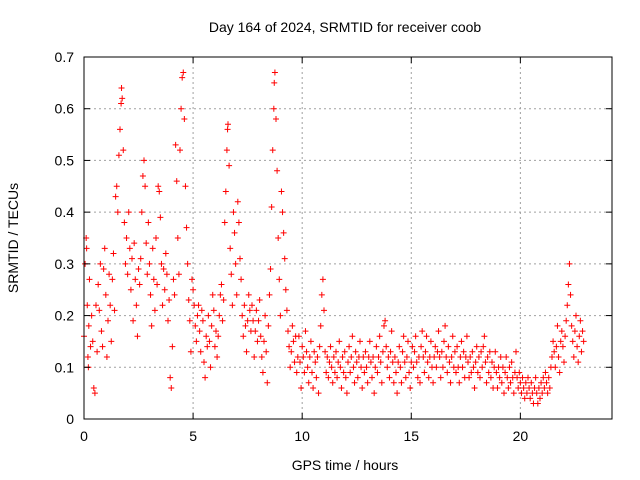 The width and height of the screenshot is (640, 480). I want to click on y-tick-label: 0.5, so click(65, 160).